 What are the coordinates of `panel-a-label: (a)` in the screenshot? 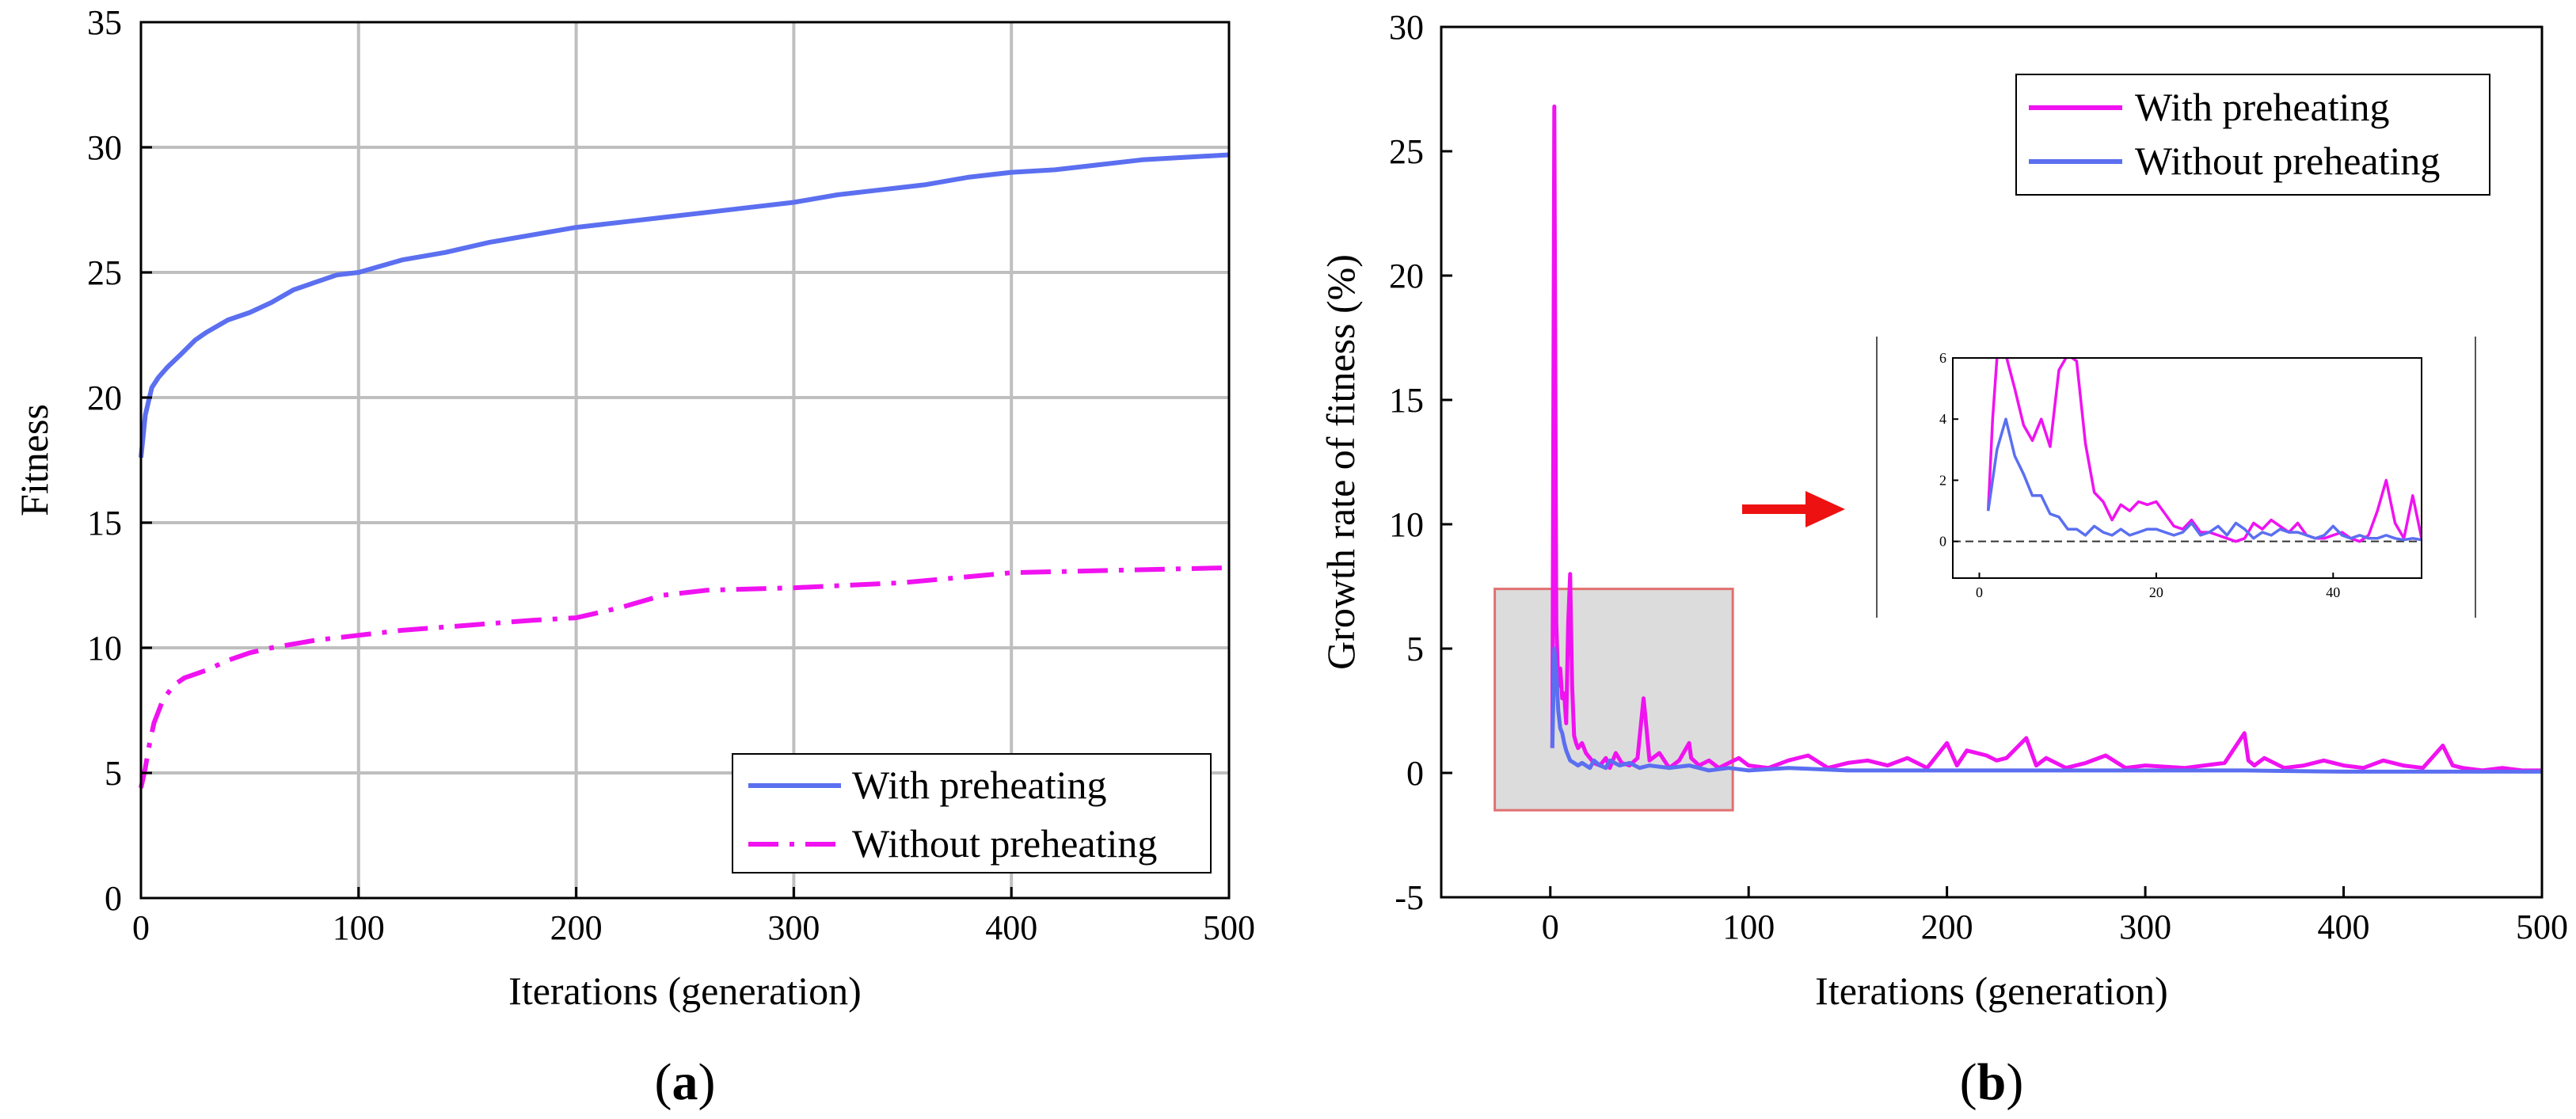 It's located at (685, 1082).